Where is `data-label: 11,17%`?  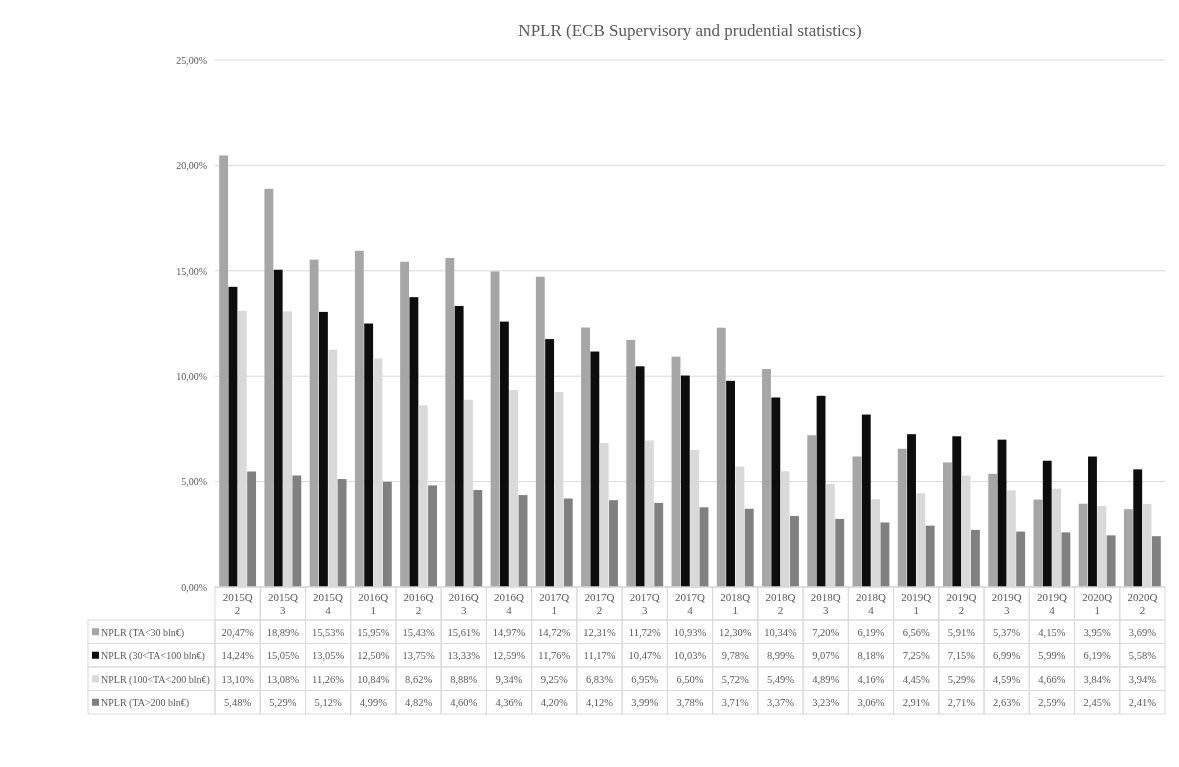
data-label: 11,17% is located at coordinates (599, 656).